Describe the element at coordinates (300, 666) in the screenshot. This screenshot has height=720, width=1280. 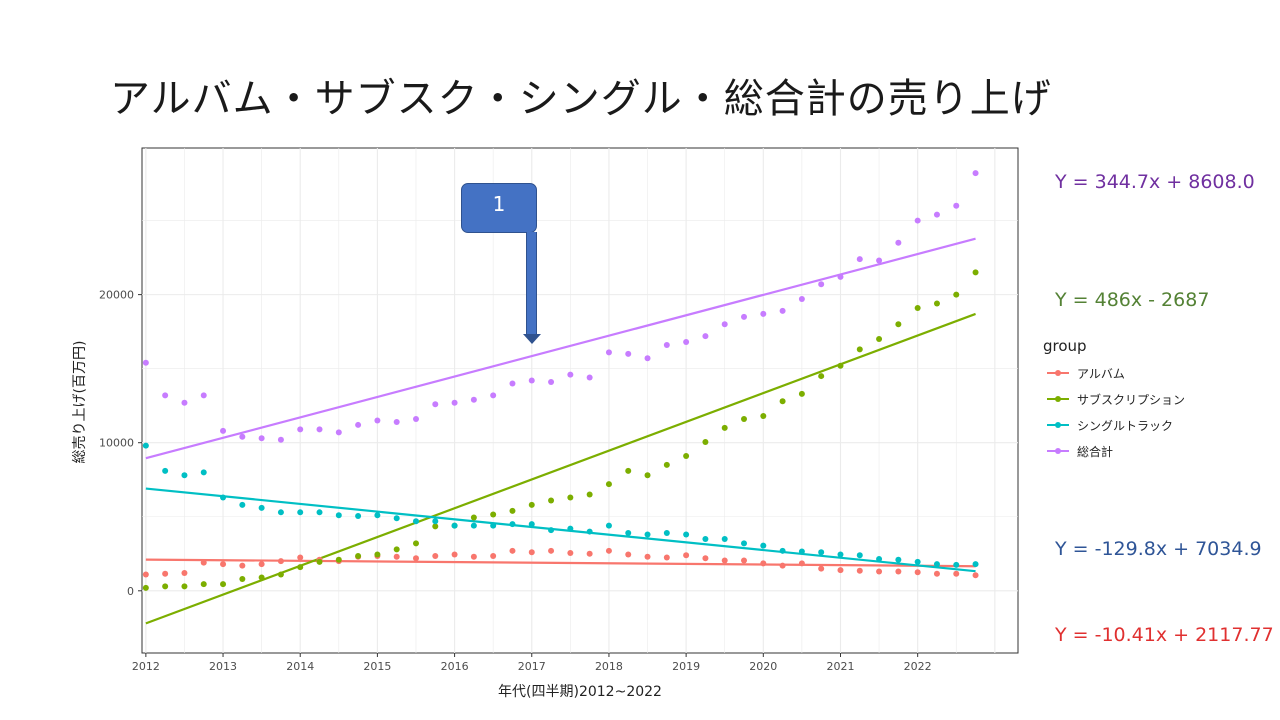
I see `x-tick-label: 2014` at that location.